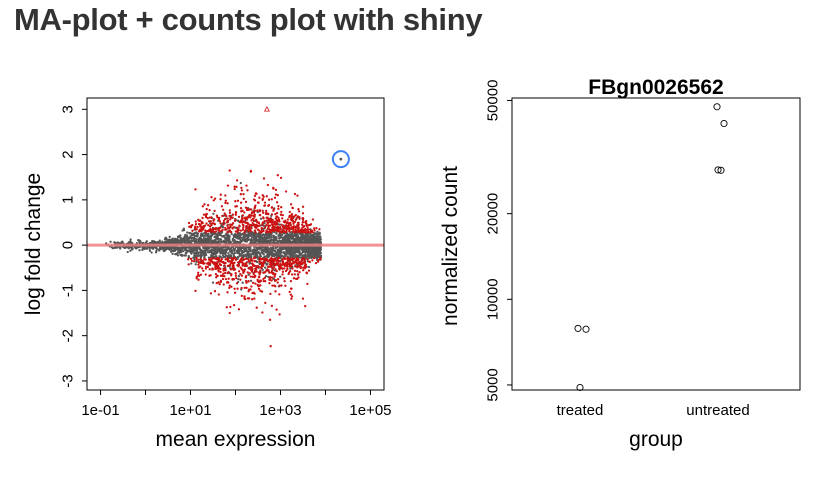  What do you see at coordinates (68, 200) in the screenshot?
I see `ma-y-tick-label: 1` at bounding box center [68, 200].